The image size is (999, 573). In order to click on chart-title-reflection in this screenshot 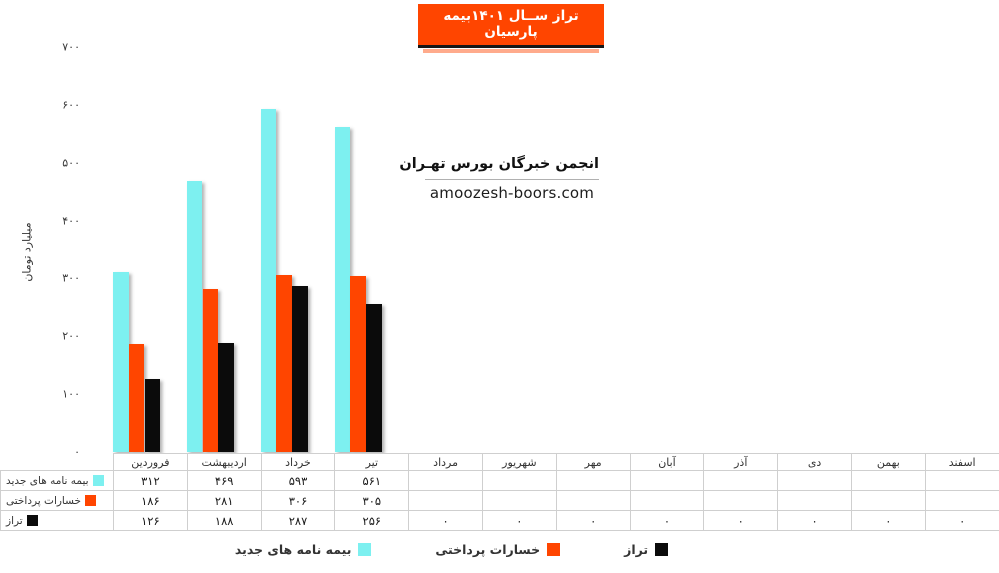, I will do `click(511, 51)`.